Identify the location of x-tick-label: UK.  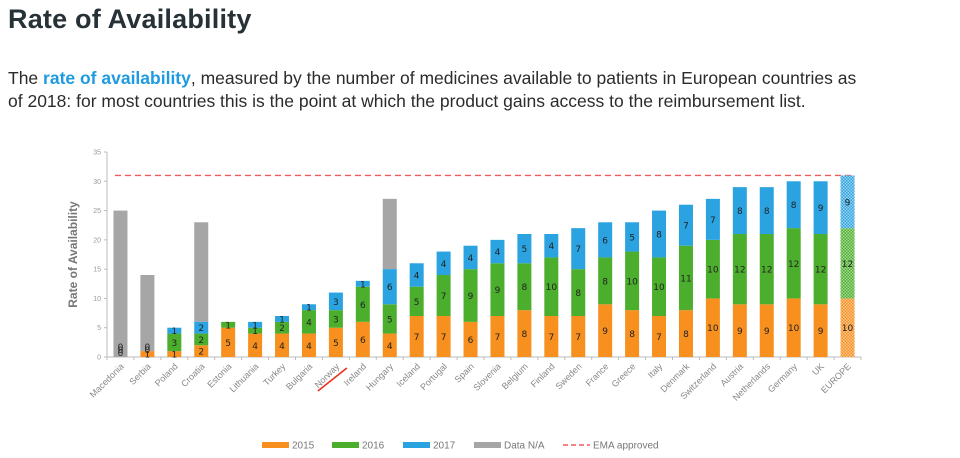
(818, 369).